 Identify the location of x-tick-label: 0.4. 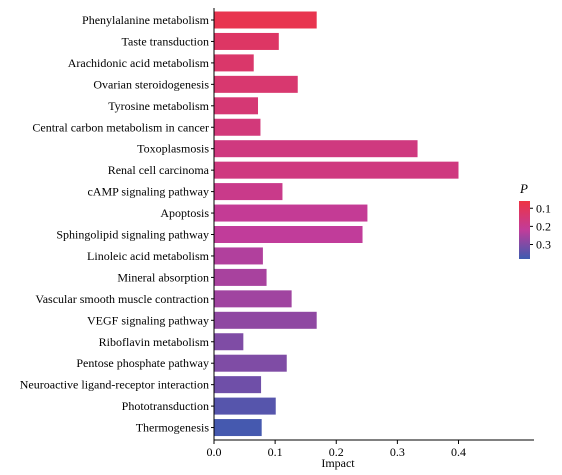
(458, 452).